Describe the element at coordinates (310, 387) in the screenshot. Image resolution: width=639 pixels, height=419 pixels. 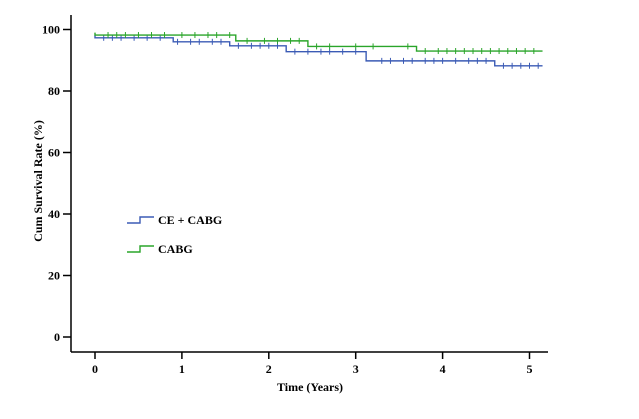
I see `x-axis-title: Time (Years)` at that location.